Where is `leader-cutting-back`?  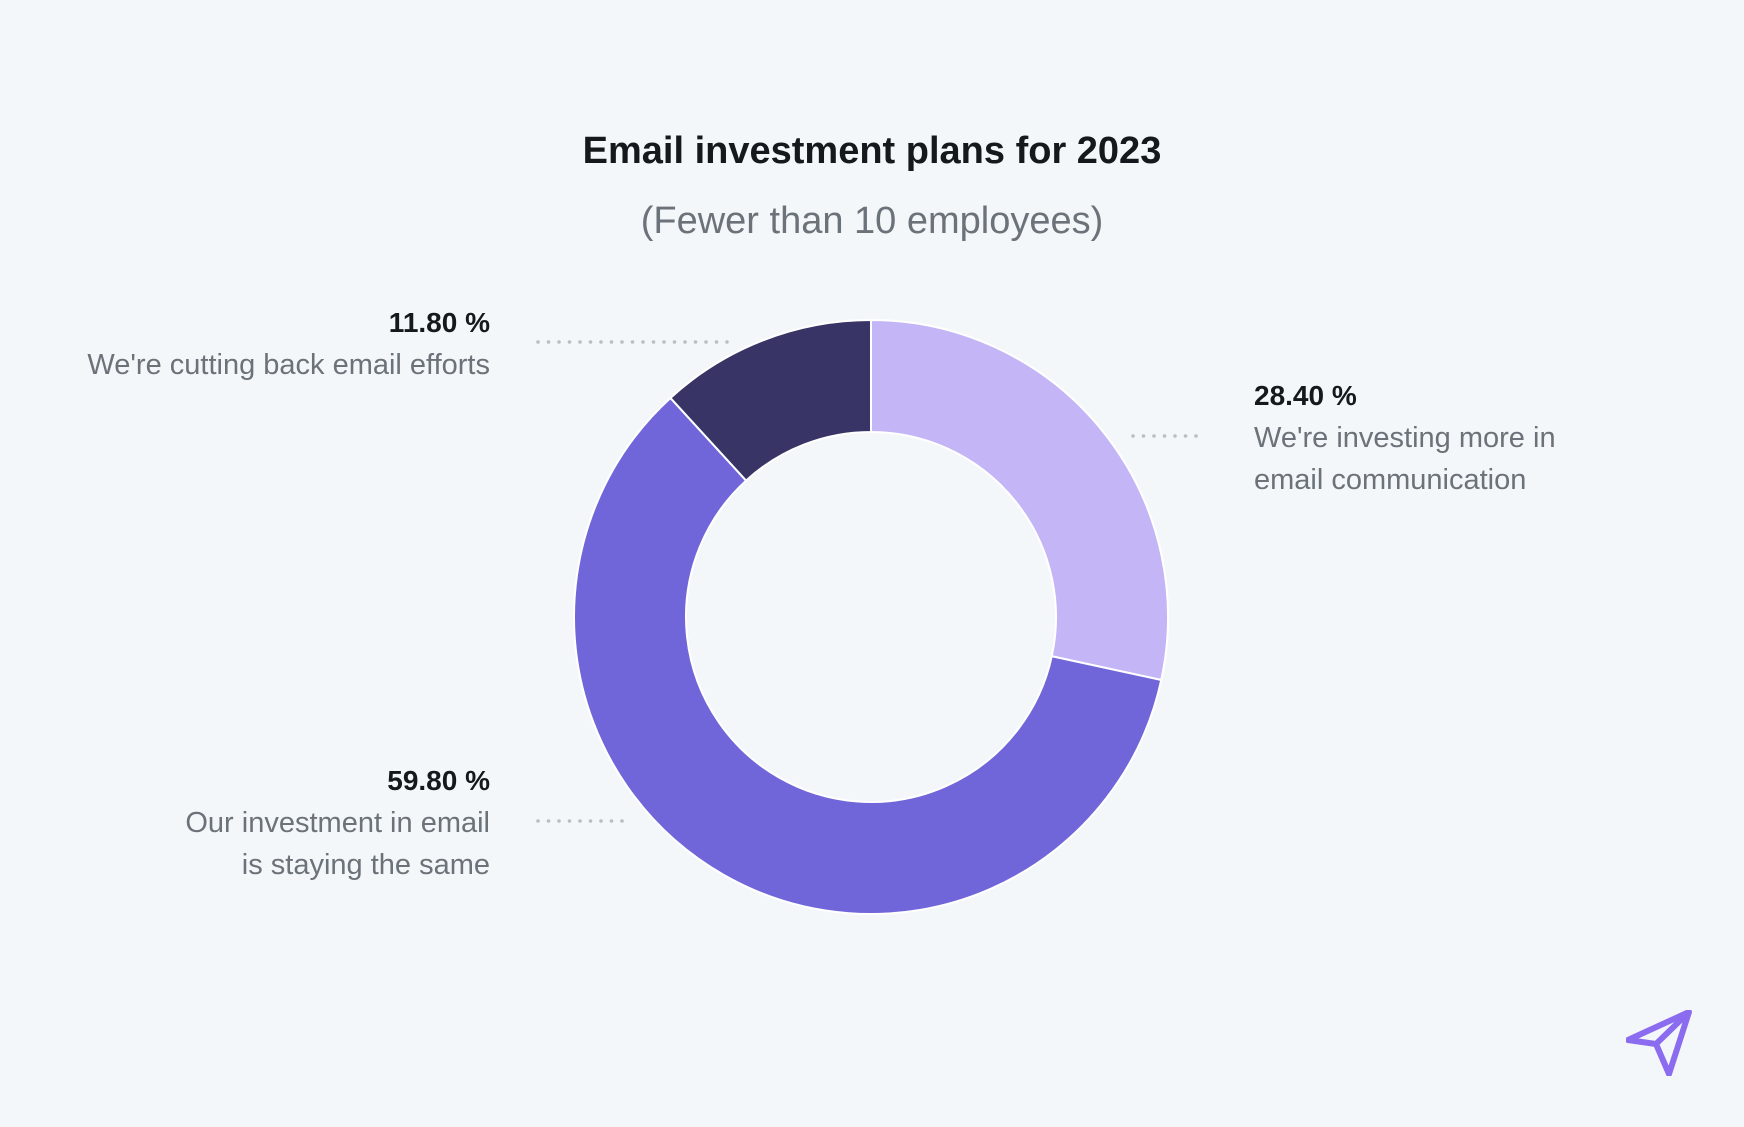 leader-cutting-back is located at coordinates (632, 342).